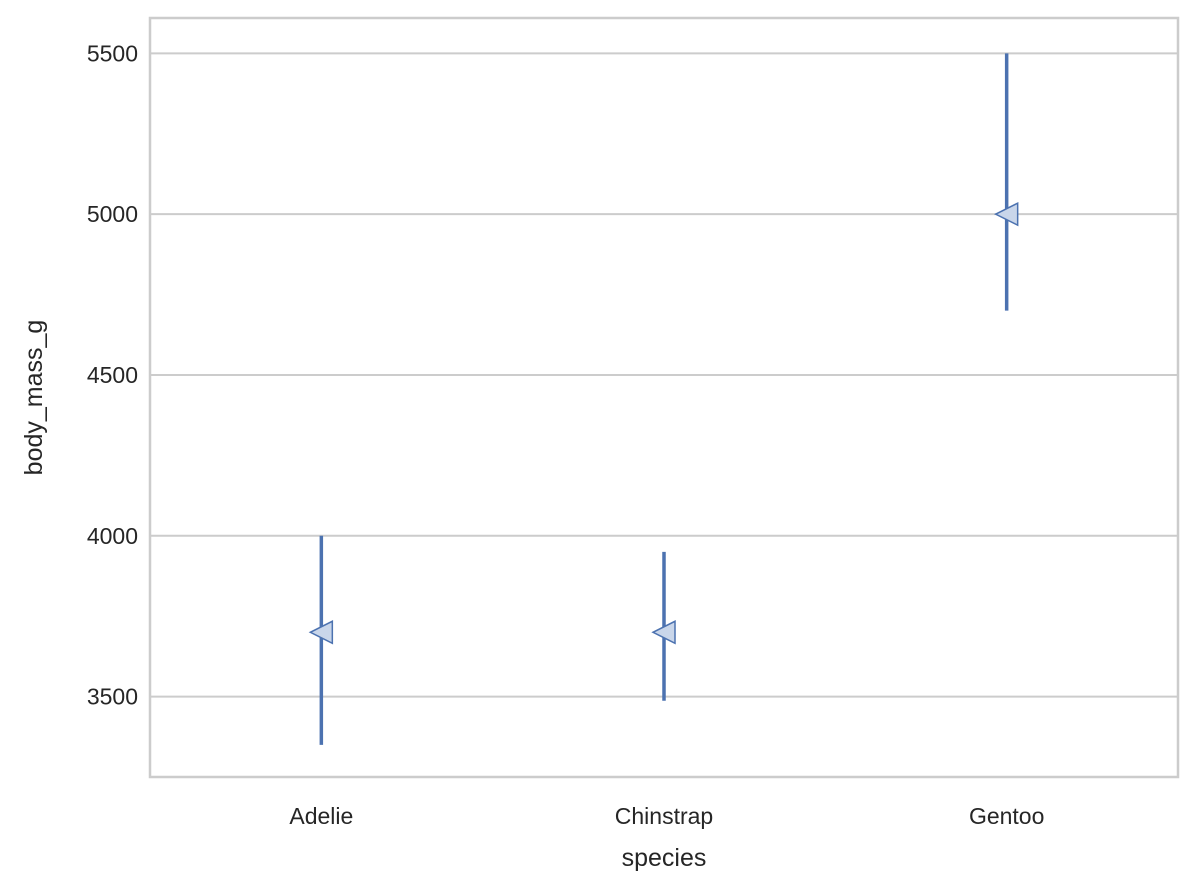 The image size is (1198, 890). I want to click on y-tick-label: 4500, so click(112, 375).